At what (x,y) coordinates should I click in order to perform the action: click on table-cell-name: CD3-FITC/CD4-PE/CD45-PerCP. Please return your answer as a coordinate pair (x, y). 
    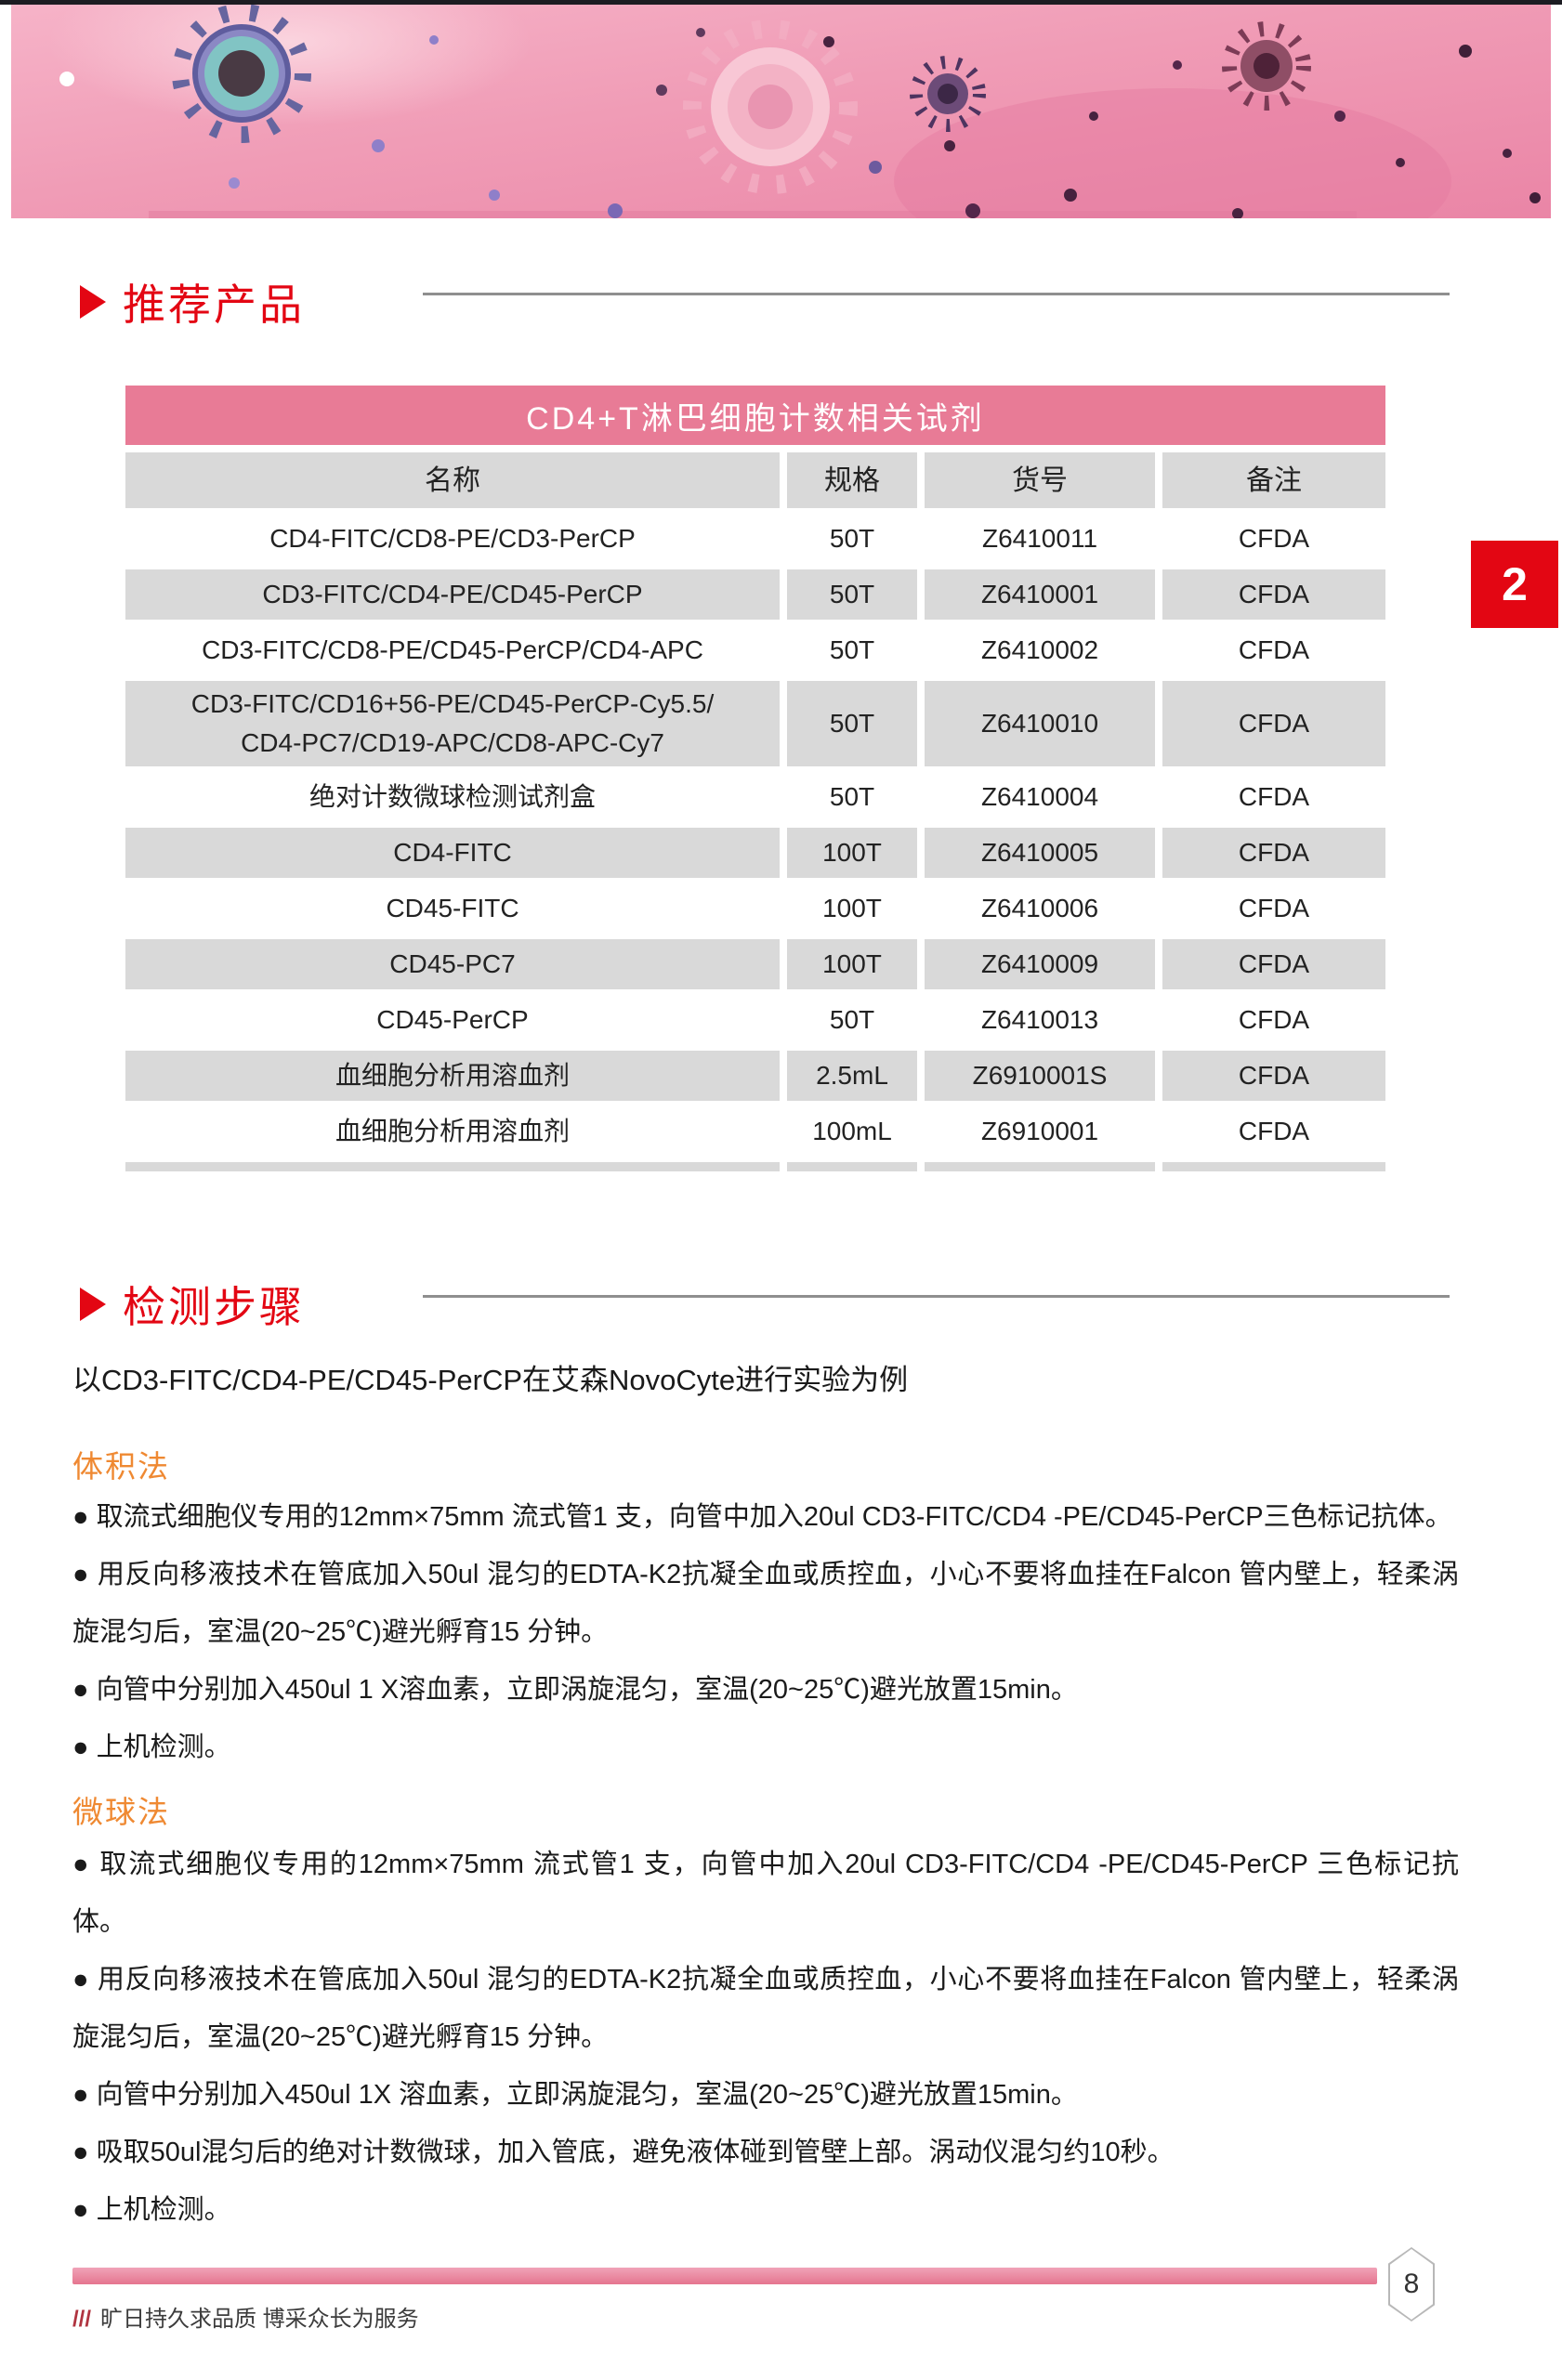
    Looking at the image, I should click on (452, 594).